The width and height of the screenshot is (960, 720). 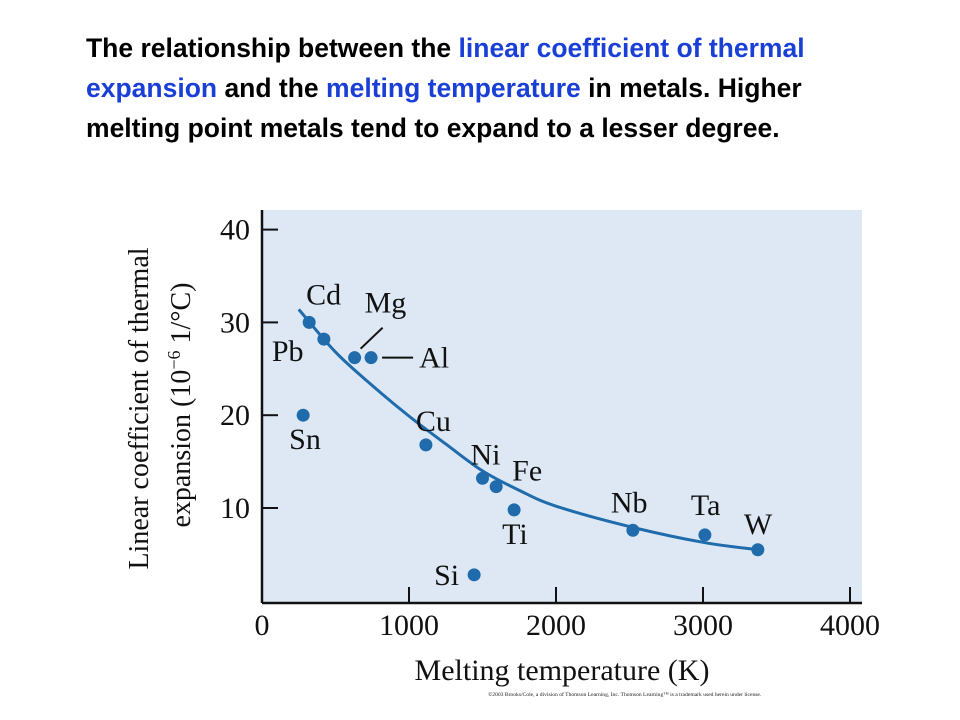 I want to click on point-label-nb: Nb, so click(x=629, y=502).